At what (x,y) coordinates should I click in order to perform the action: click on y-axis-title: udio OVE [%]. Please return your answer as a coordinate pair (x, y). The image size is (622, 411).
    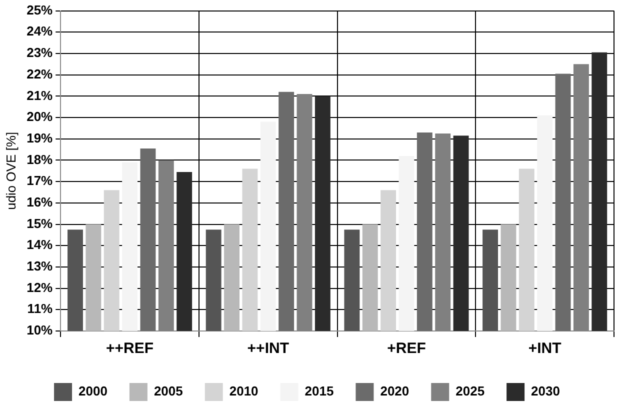
    Looking at the image, I should click on (10, 171).